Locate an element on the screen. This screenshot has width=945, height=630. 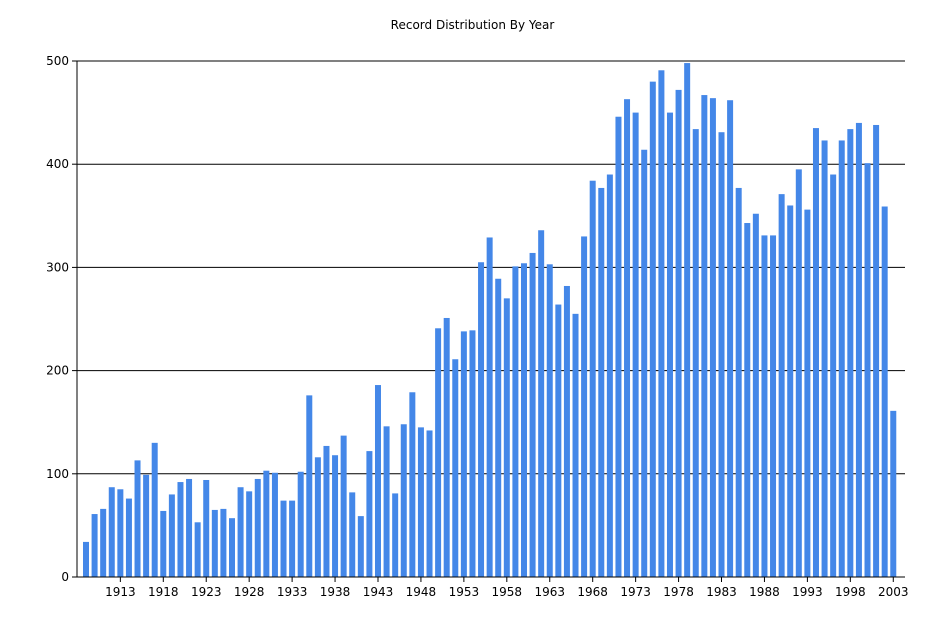
x-tick-label: 1968 is located at coordinates (592, 592).